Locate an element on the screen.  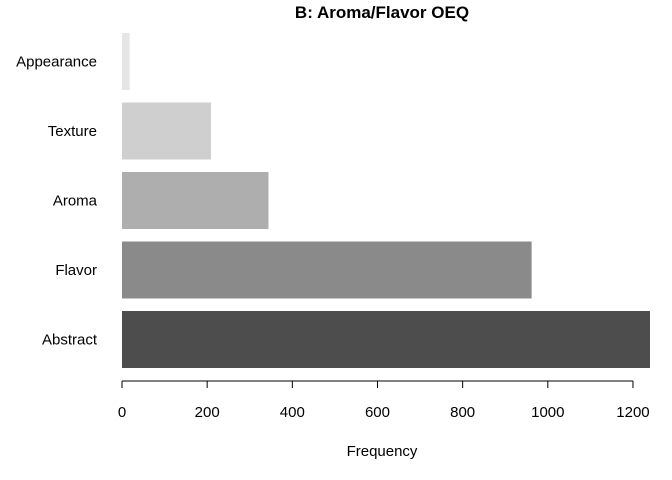
x-axis-label: Frequency is located at coordinates (382, 451).